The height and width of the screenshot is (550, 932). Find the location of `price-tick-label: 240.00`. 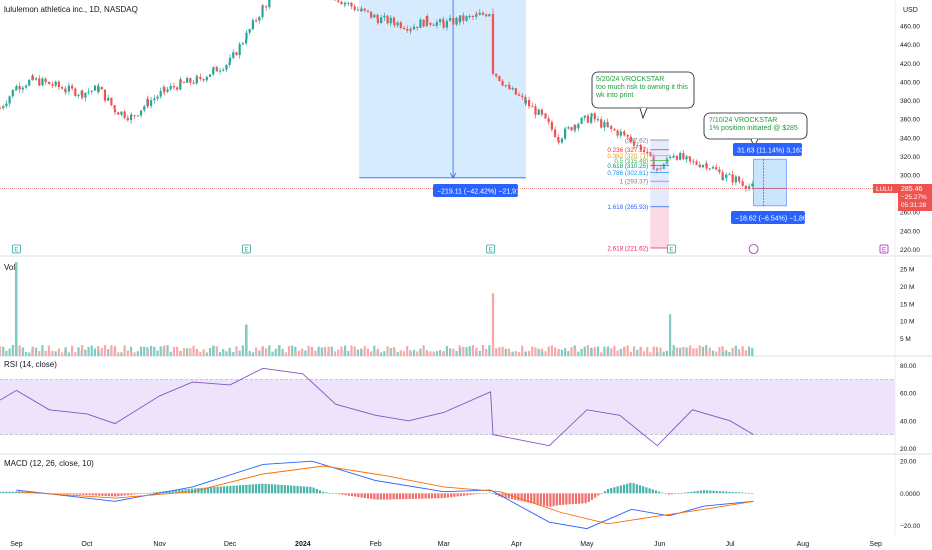

price-tick-label: 240.00 is located at coordinates (910, 231).